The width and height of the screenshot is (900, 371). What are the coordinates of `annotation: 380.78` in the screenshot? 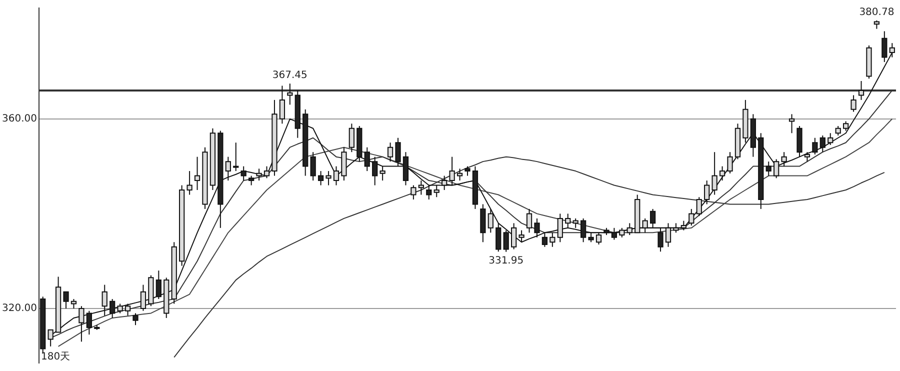 It's located at (876, 12).